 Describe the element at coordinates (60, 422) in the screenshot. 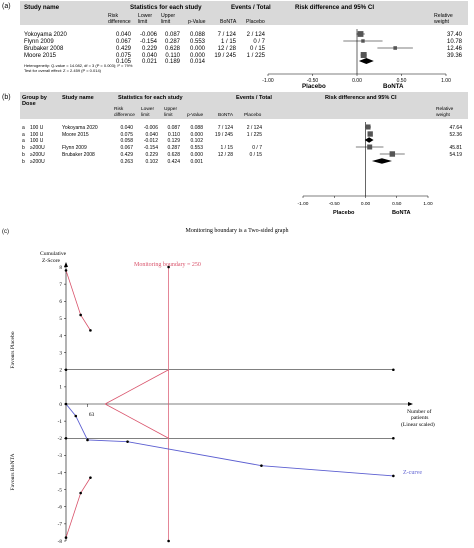

I see `y-tick-label: -1` at that location.